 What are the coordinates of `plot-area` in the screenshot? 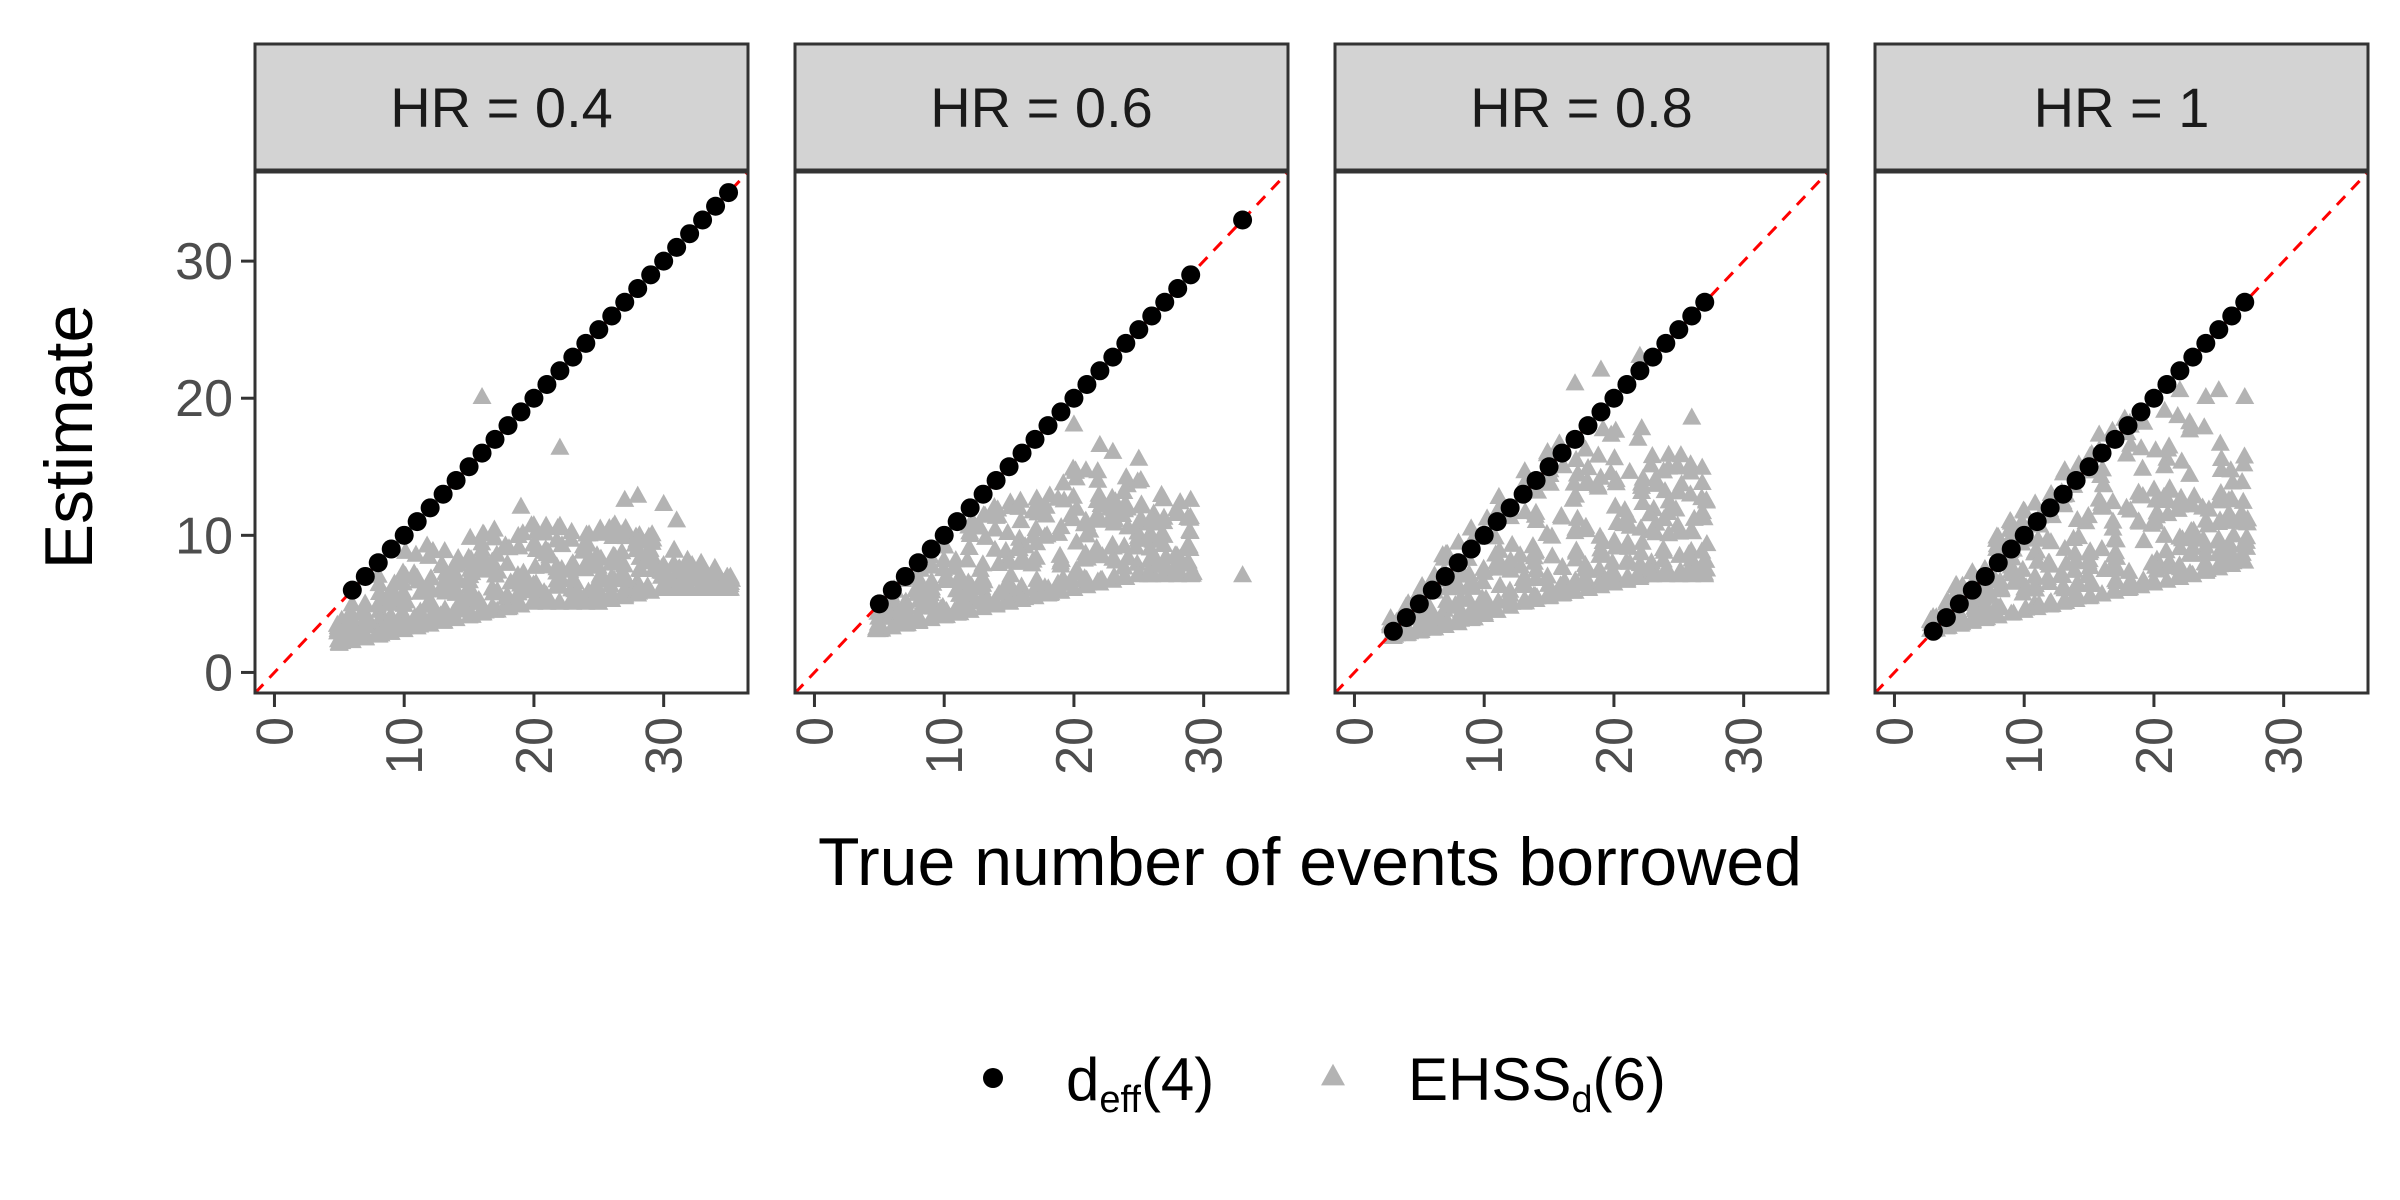 It's located at (2121, 432).